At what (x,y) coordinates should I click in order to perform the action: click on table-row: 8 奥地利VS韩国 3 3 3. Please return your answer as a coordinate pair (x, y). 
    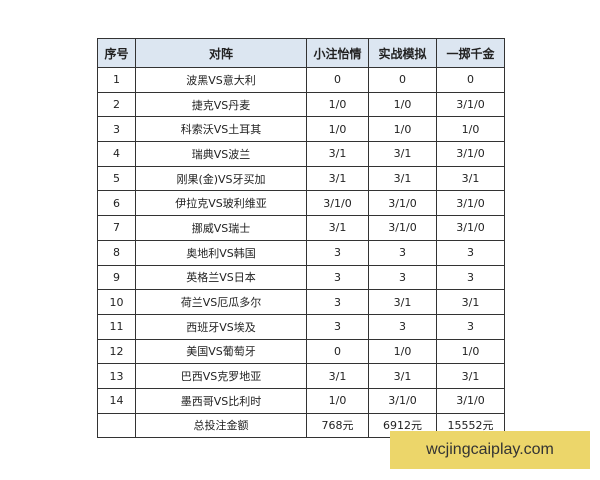
    Looking at the image, I should click on (301, 252).